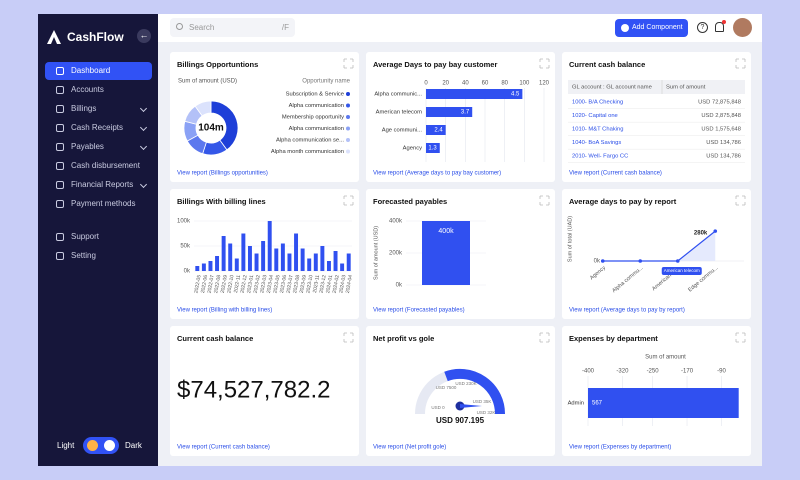  Describe the element at coordinates (399, 286) in the screenshot. I see `y-tick-label: 0k` at that location.